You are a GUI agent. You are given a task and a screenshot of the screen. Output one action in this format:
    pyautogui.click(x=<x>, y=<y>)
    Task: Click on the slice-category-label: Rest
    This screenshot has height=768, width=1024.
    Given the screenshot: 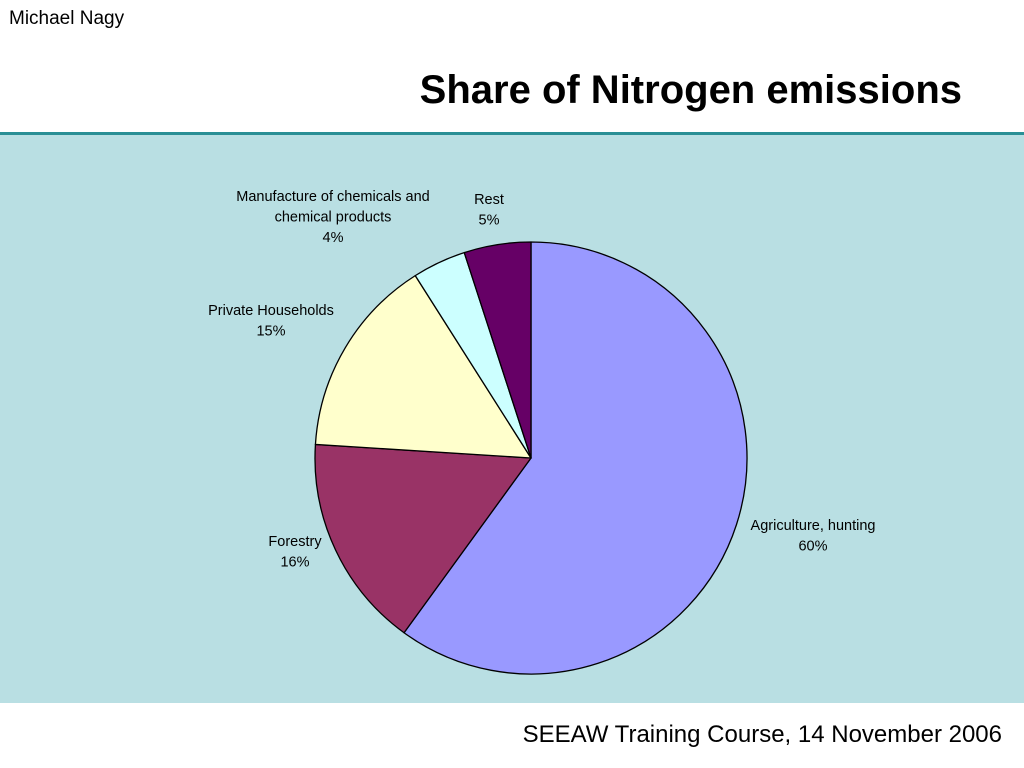 What is the action you would take?
    pyautogui.click(x=489, y=200)
    